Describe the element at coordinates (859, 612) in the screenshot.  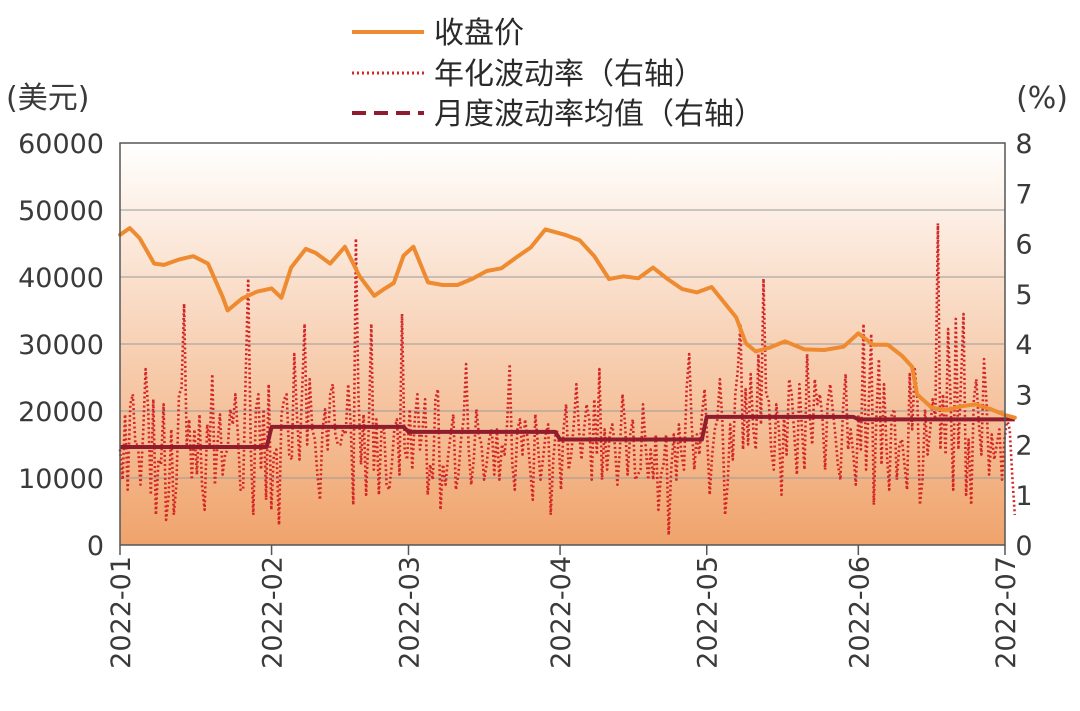
I see `x-tick-label: 2022-06` at that location.